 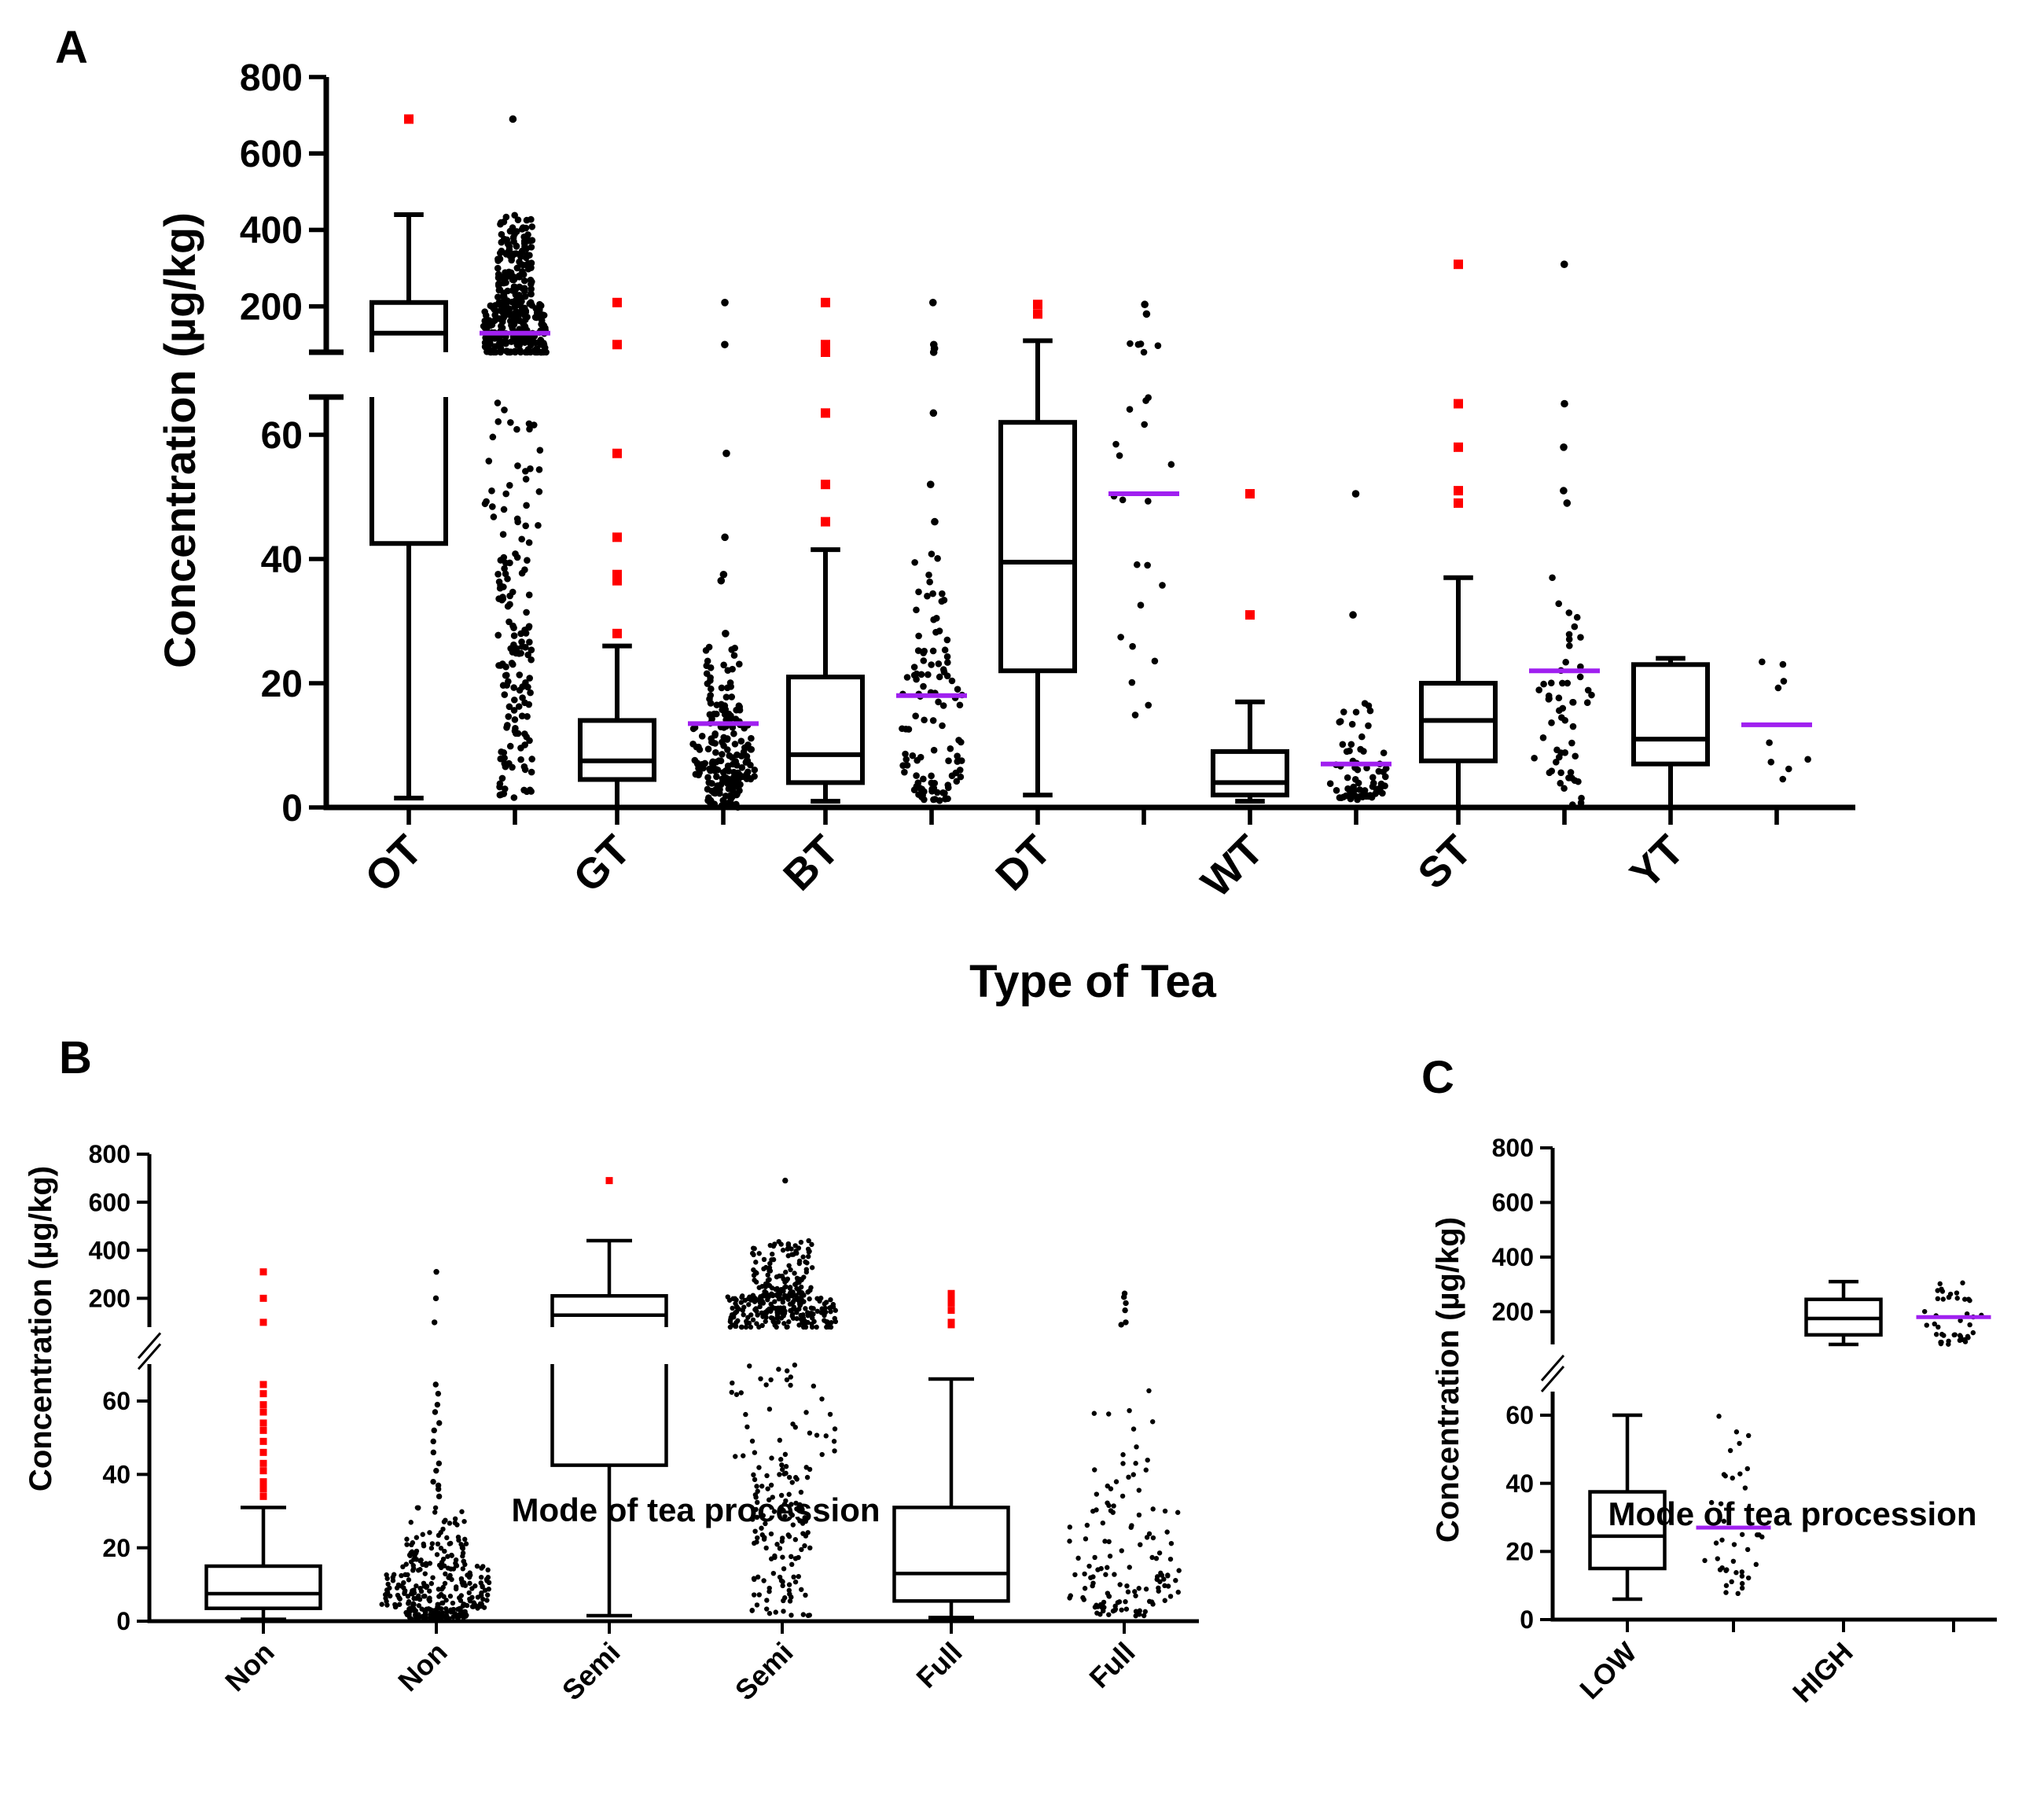 What do you see at coordinates (609, 1416) in the screenshot?
I see `box-body-lower` at bounding box center [609, 1416].